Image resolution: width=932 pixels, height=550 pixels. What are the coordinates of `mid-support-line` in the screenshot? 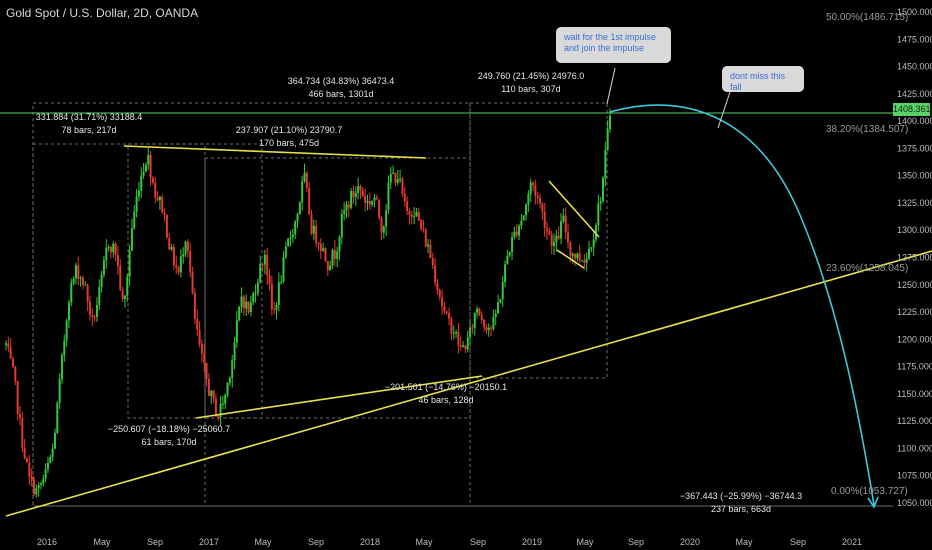 It's located at (339, 397).